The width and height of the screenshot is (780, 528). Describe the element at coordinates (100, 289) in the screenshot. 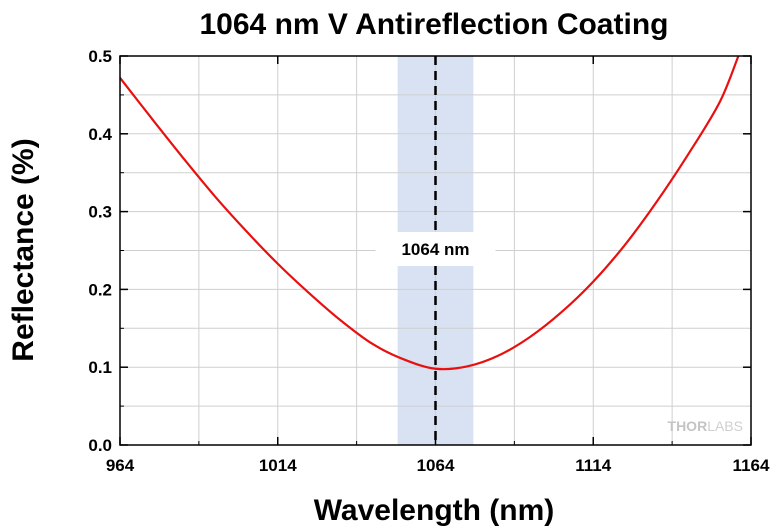

I see `y-tick-label: 0.2` at that location.